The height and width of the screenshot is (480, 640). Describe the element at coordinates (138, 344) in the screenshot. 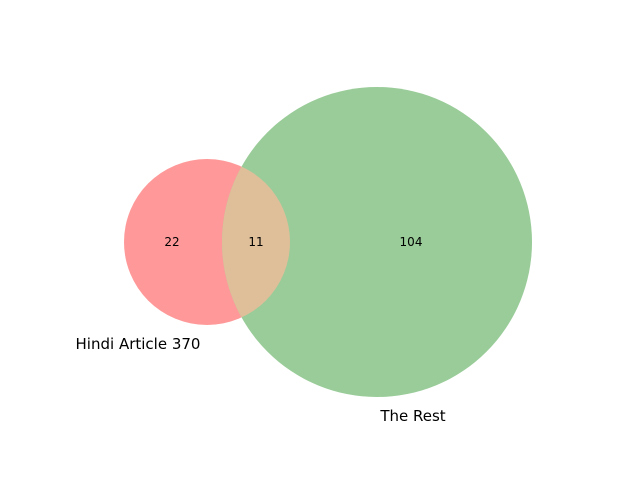

I see `set-label-hindi-article-370: Hindi Article 370` at that location.